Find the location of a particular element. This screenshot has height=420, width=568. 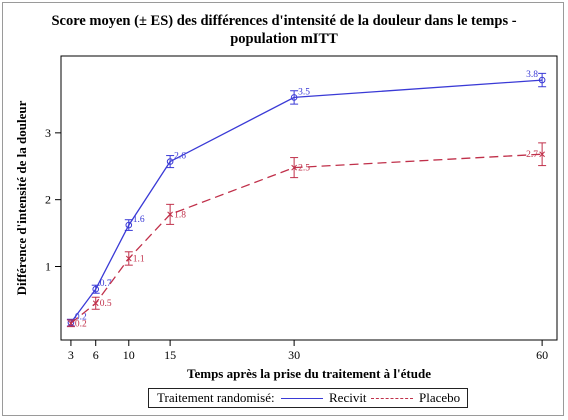

x-tick-label: 3 is located at coordinates (71, 355).